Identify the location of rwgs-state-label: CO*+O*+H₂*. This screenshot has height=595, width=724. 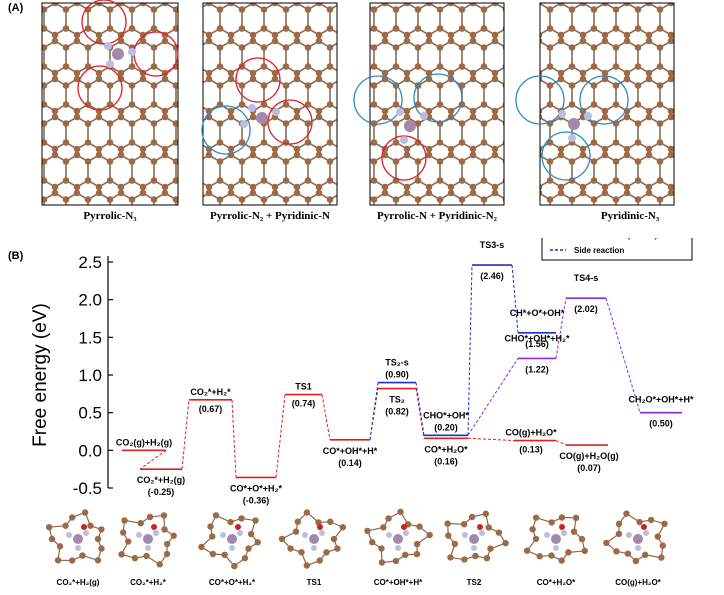
(256, 488).